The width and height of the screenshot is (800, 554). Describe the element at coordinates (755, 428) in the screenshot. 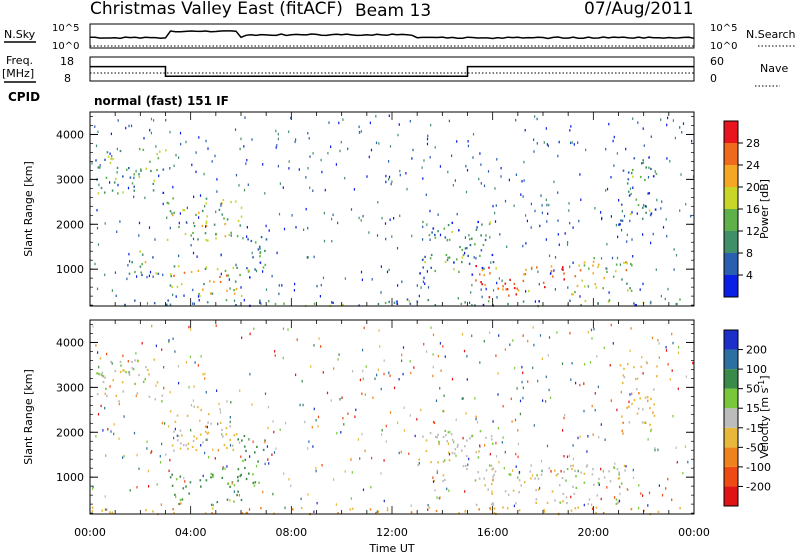

I see `velocity-colorbar-tick-label: -15` at that location.